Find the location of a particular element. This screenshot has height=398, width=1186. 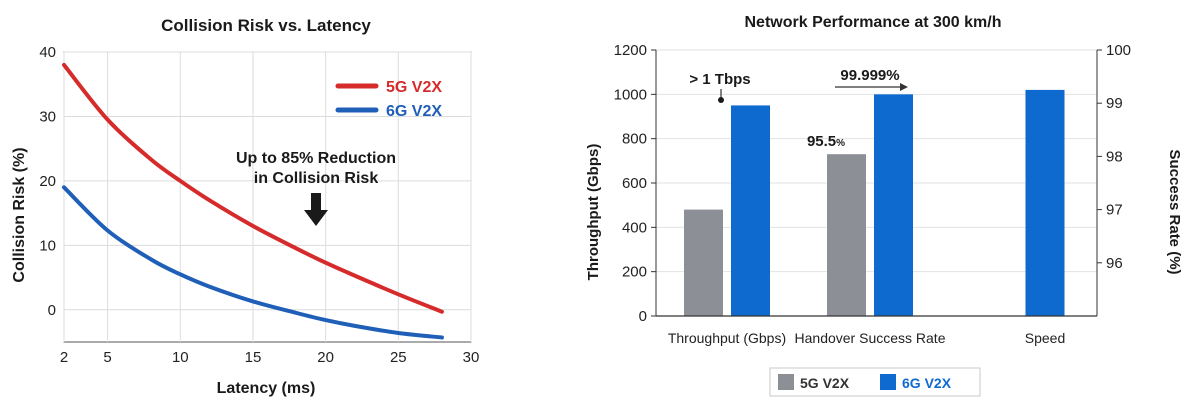

legend-box is located at coordinates (875, 382).